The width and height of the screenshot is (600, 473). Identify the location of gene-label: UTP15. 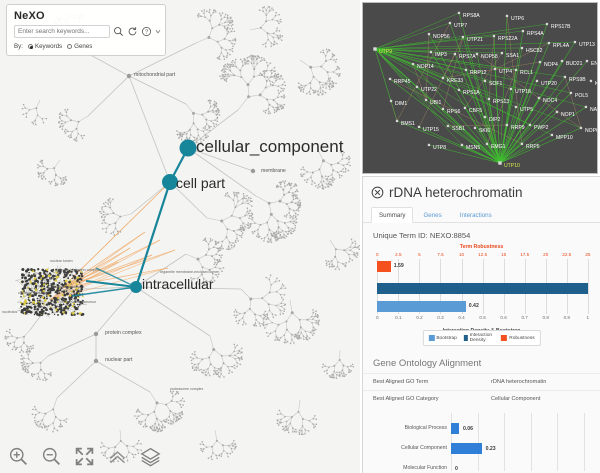
(431, 130).